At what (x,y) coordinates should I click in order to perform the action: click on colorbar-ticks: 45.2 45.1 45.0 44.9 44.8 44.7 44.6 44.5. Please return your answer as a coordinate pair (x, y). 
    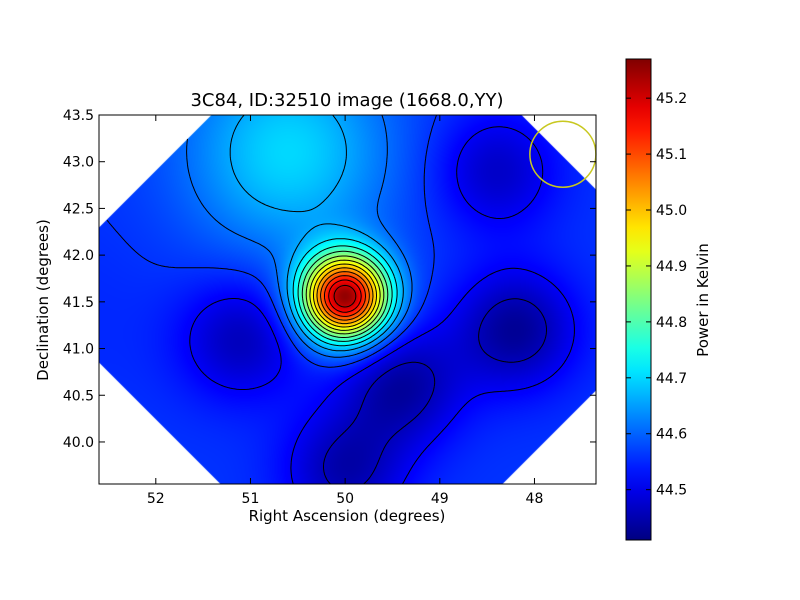
    Looking at the image, I should click on (656, 295).